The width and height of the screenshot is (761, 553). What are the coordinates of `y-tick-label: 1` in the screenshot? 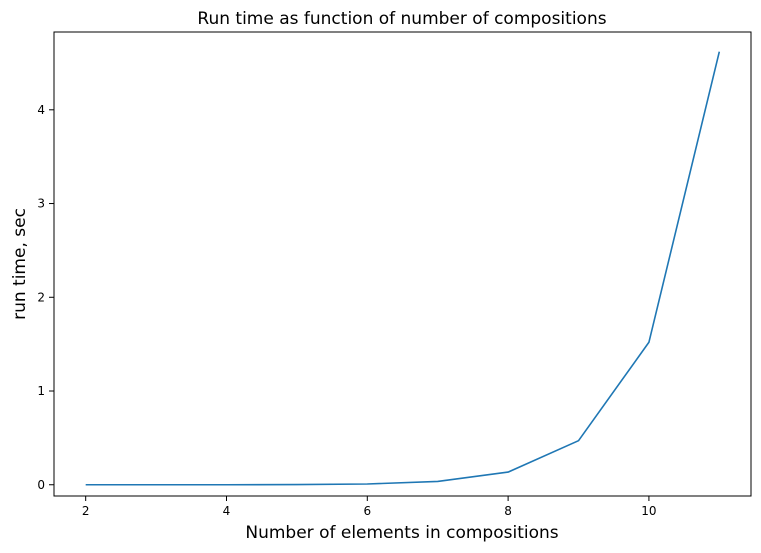 It's located at (41, 391).